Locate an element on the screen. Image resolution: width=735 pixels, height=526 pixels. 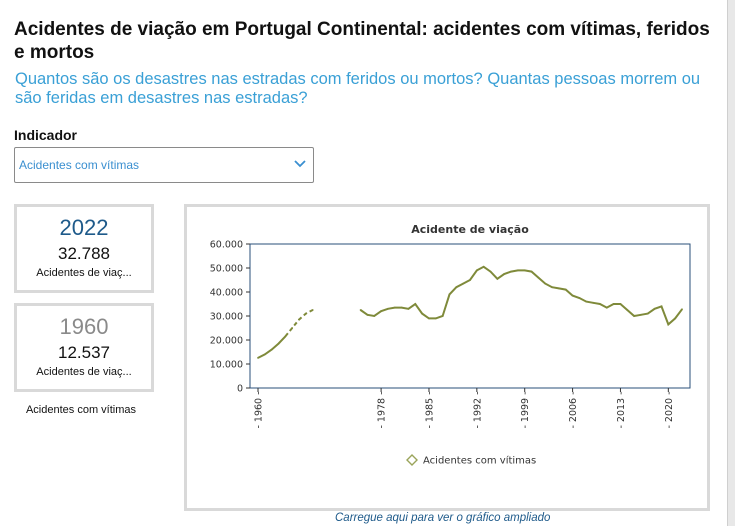
x-tick-label: - 2020 - is located at coordinates (669, 409).